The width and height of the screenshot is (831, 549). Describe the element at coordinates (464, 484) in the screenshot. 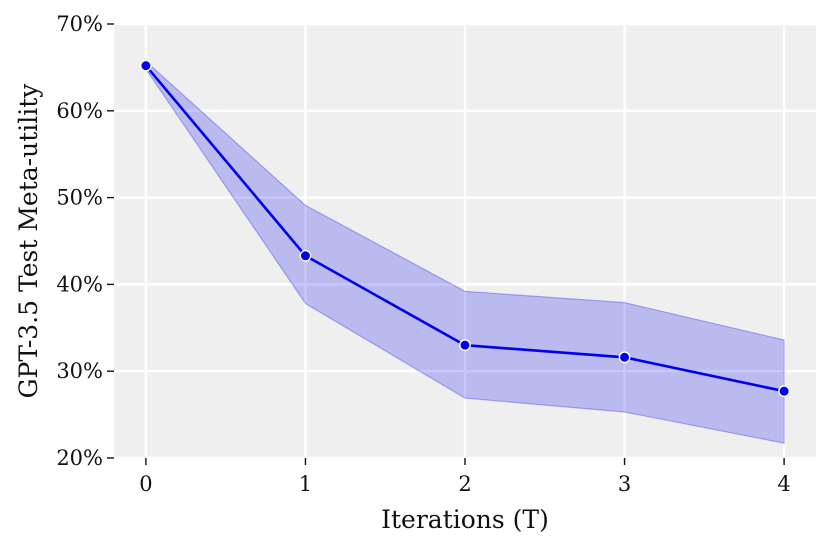

I see `x-tick-label: 2` at that location.